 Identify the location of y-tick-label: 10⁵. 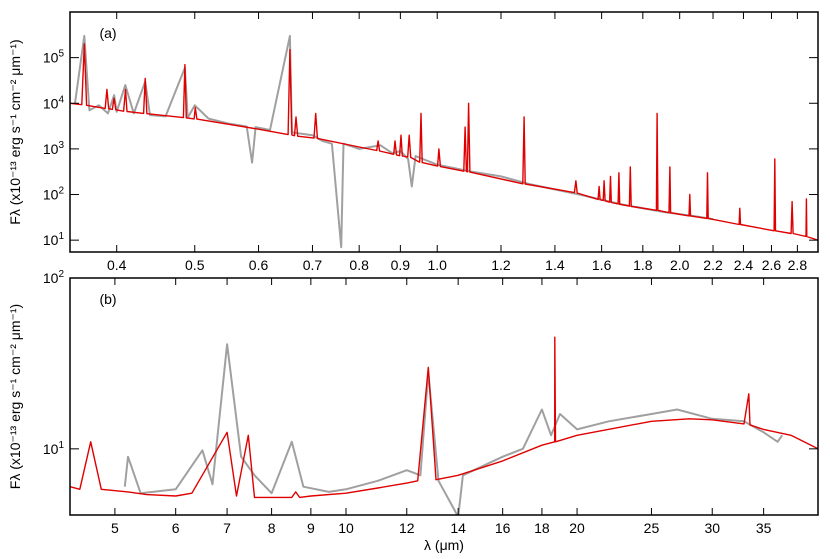
(54, 57).